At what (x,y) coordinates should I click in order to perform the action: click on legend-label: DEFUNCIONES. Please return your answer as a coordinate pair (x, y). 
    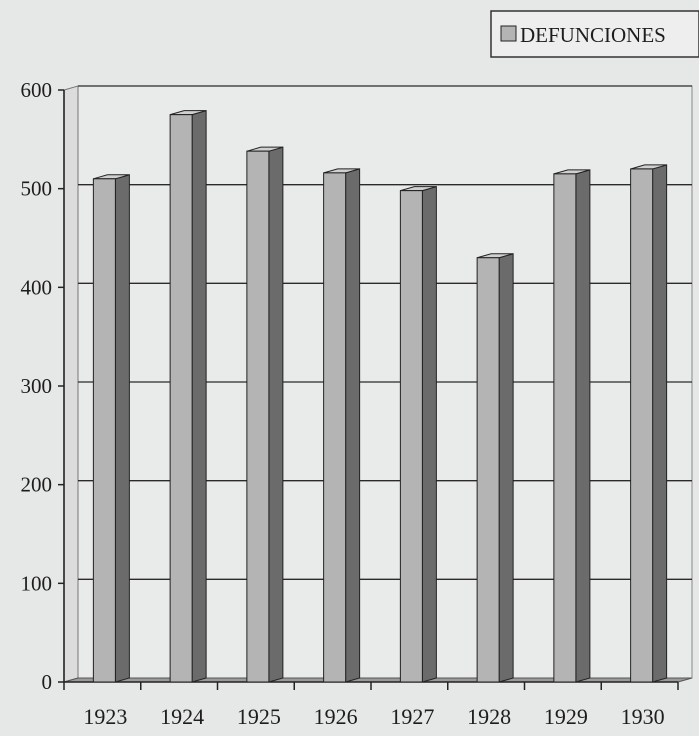
    Looking at the image, I should click on (593, 35).